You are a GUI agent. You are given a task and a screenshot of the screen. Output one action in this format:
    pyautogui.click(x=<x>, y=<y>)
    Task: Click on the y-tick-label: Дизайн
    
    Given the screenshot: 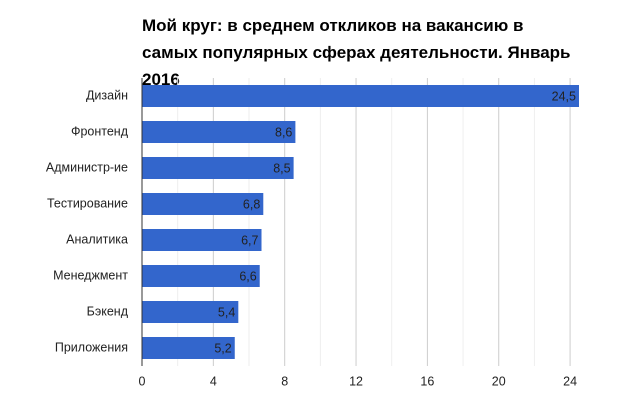 What is the action you would take?
    pyautogui.click(x=107, y=95)
    